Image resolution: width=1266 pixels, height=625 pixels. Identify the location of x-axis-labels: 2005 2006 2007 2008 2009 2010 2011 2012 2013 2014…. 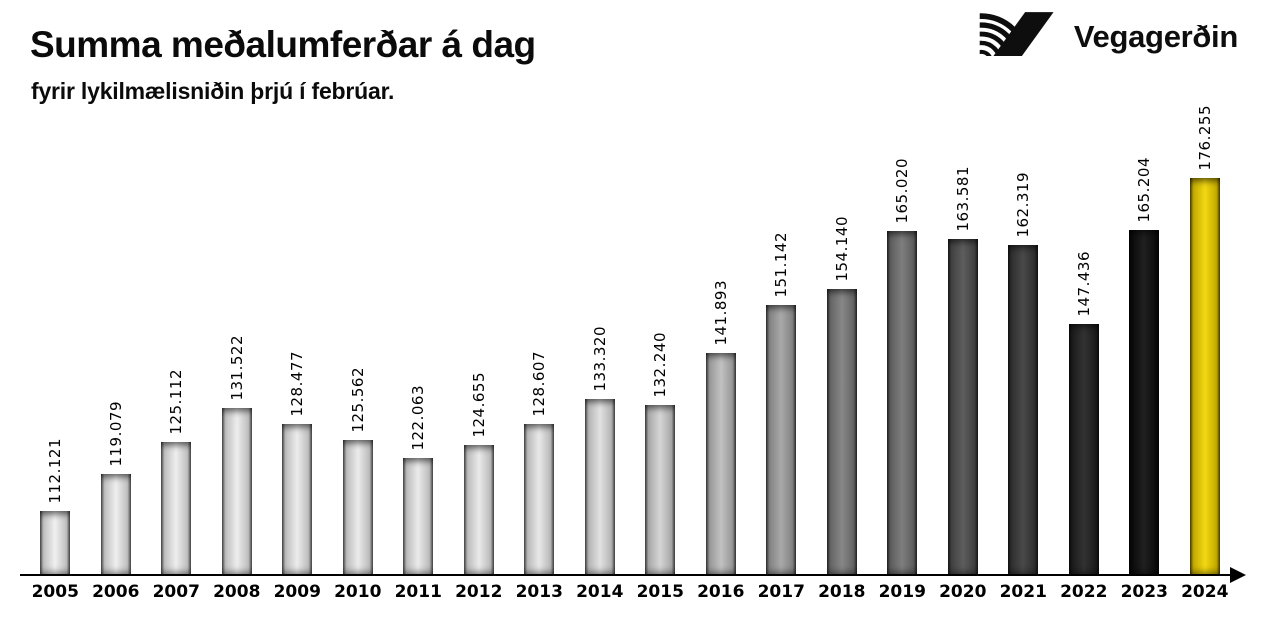
(630, 592).